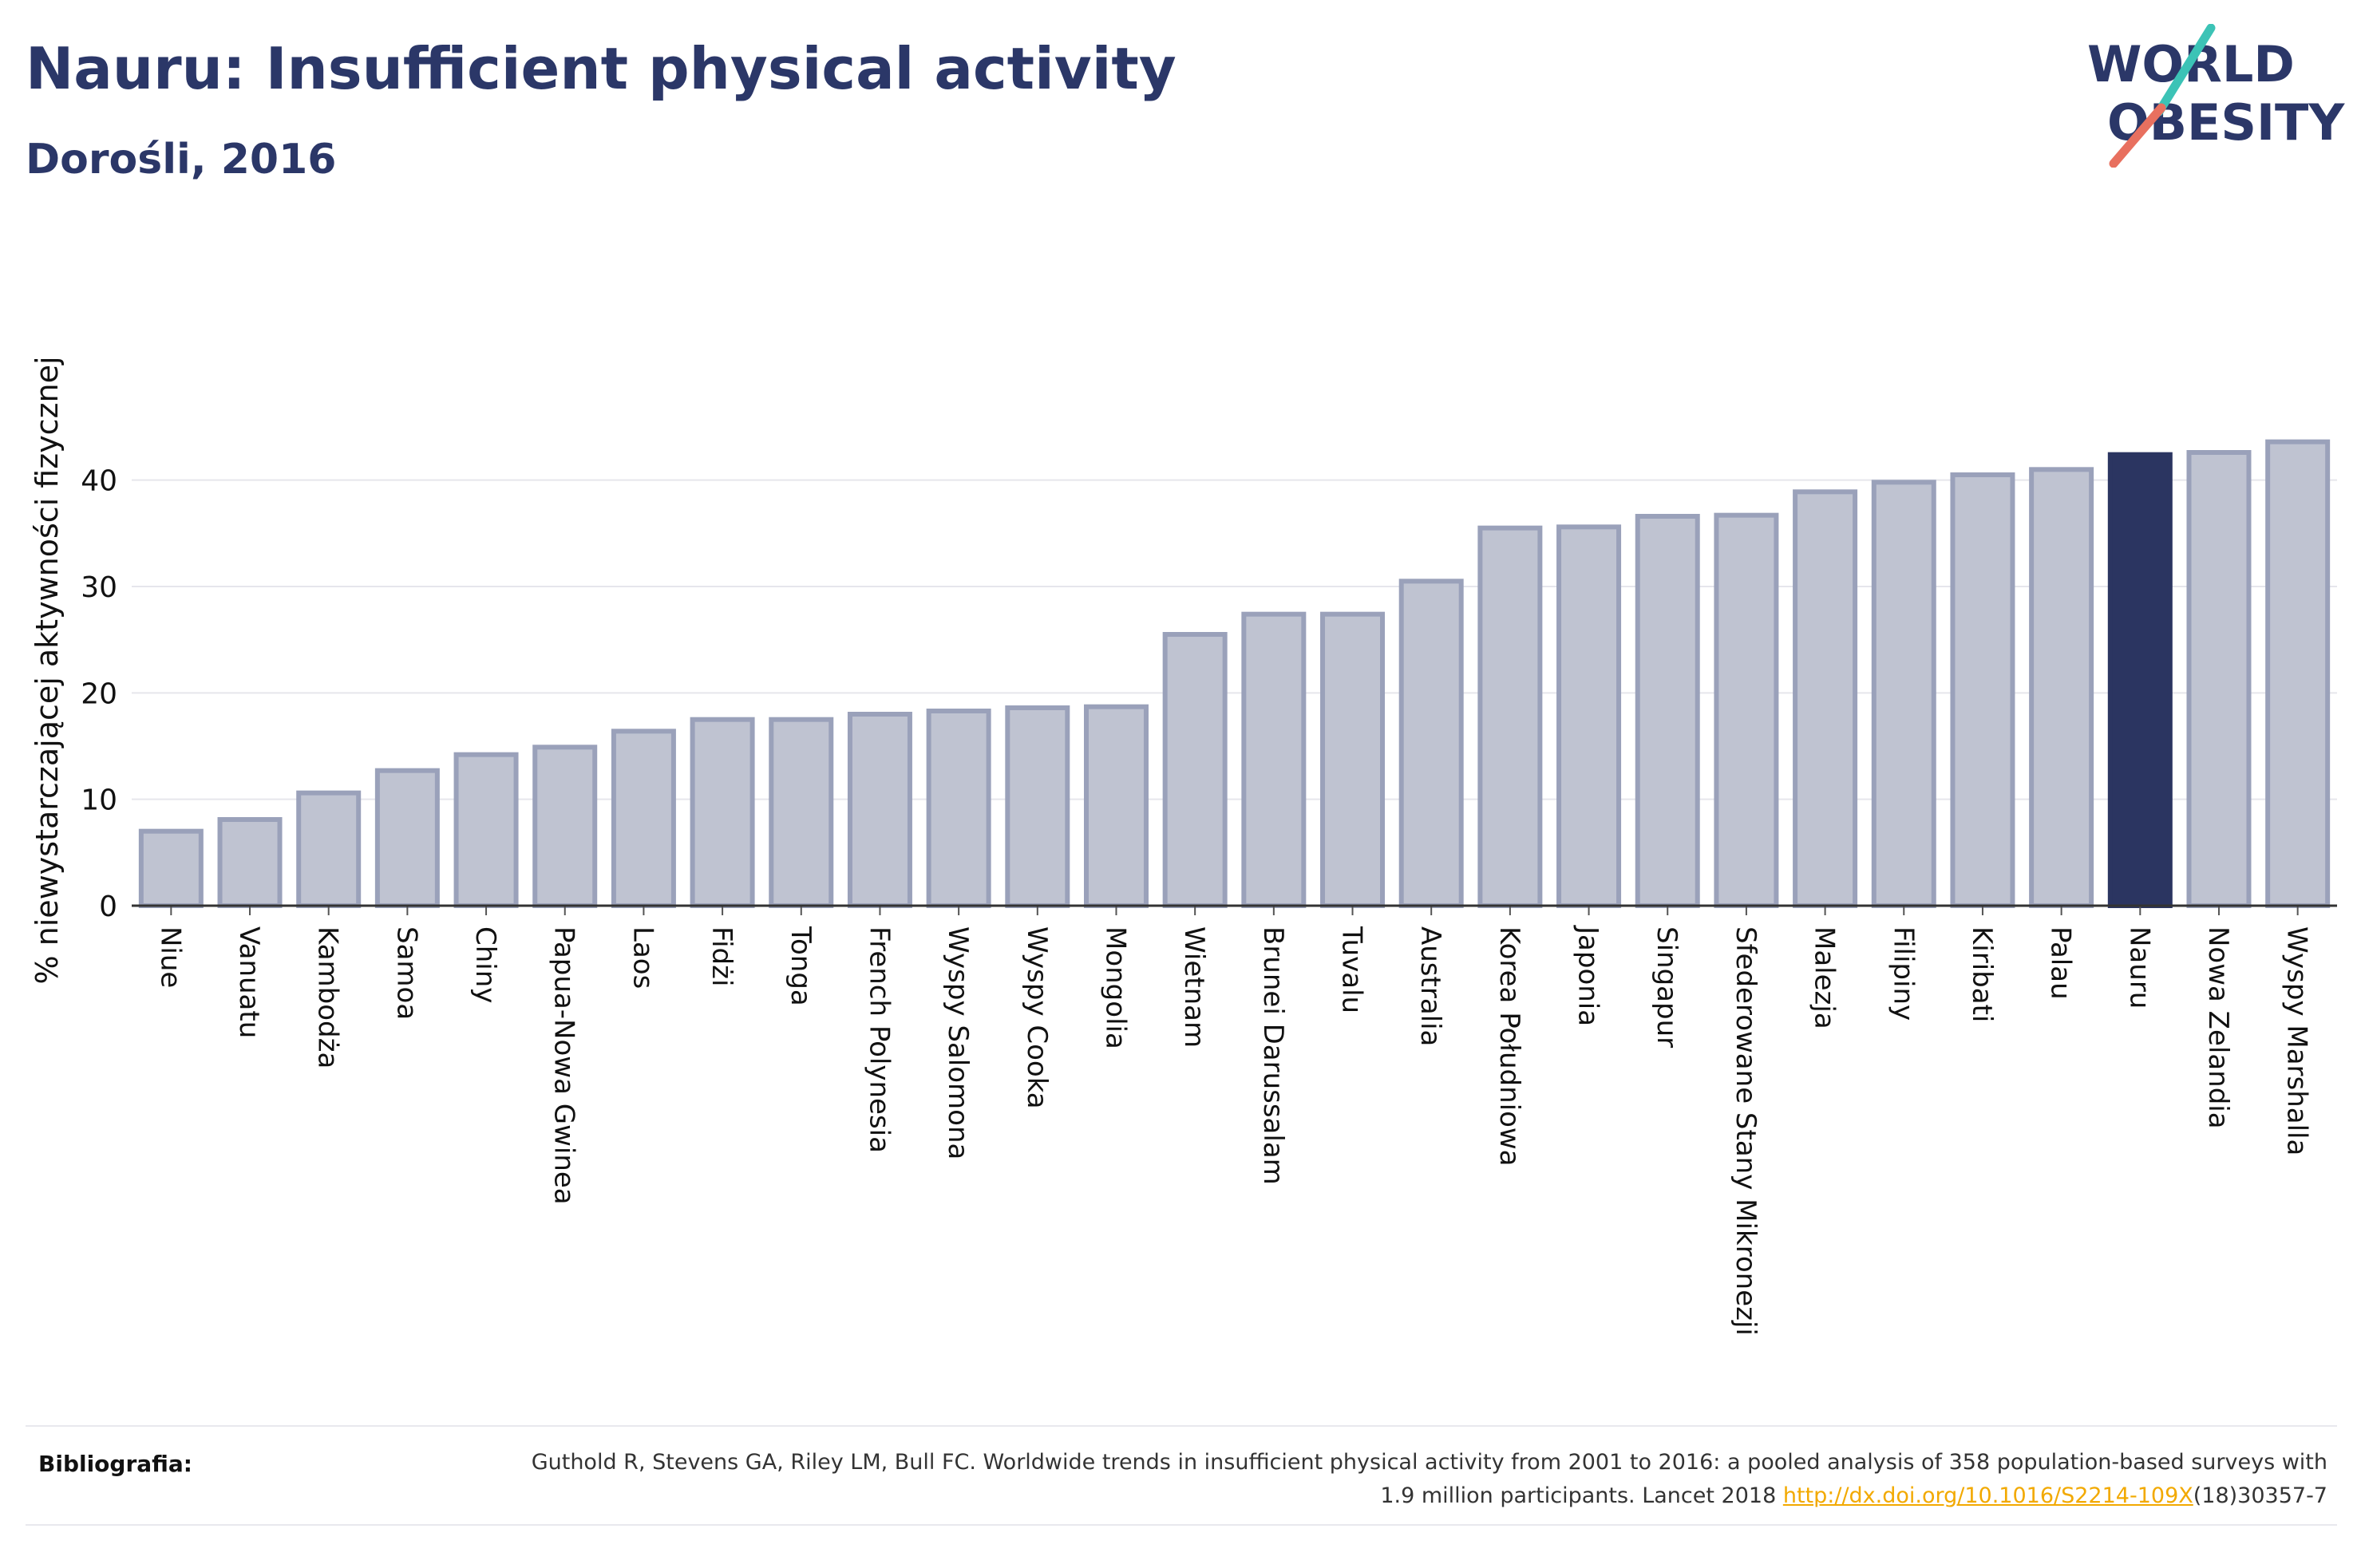 This screenshot has width=2361, height=1568. What do you see at coordinates (1987, 1495) in the screenshot?
I see `reference-doi-link: http://dx.doi.org/10.1016/S2214-109X` at bounding box center [1987, 1495].